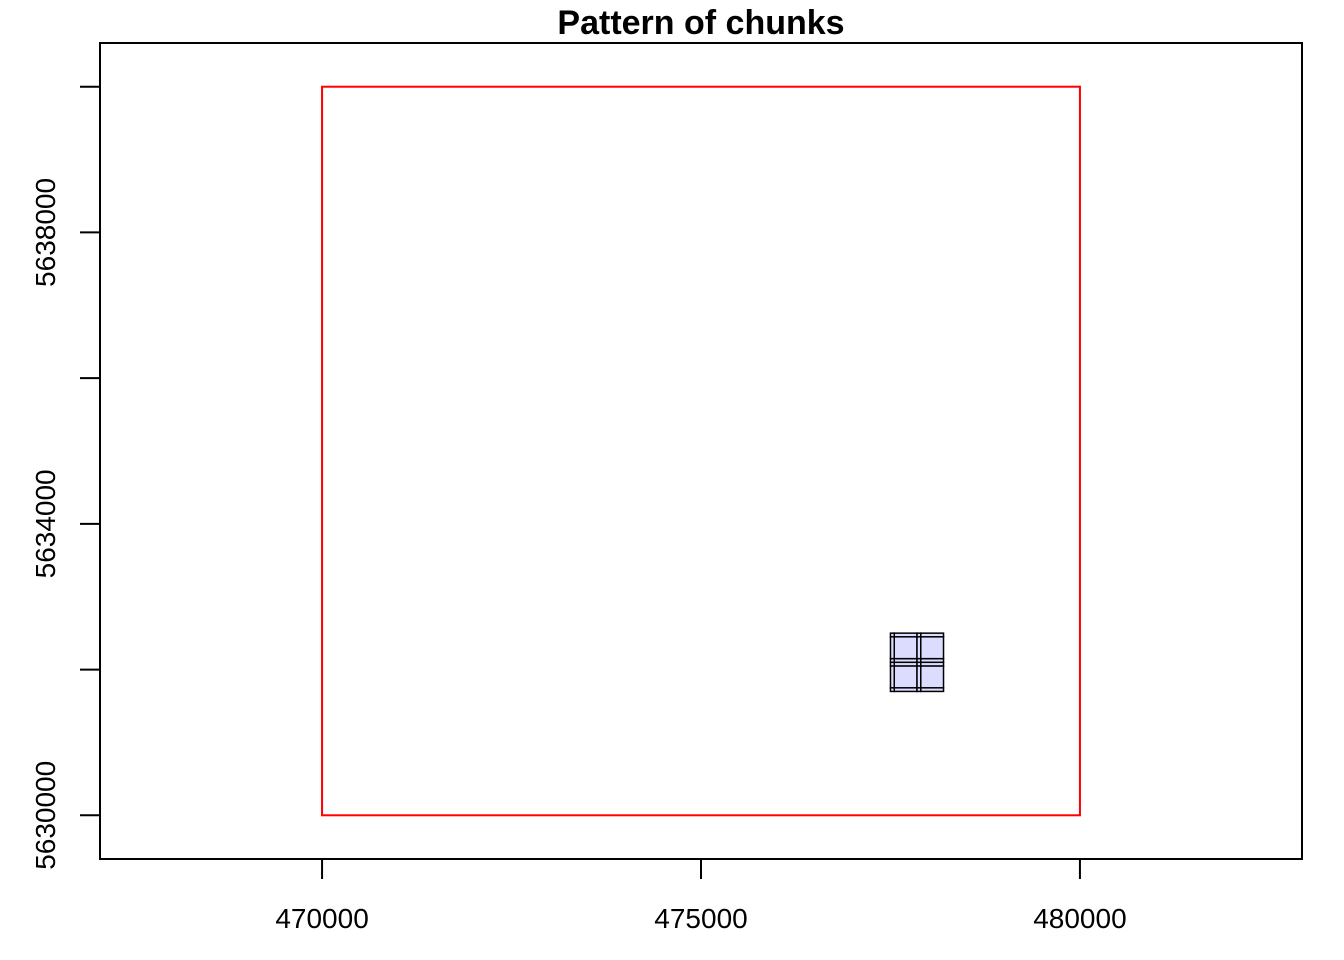 The width and height of the screenshot is (1344, 960). Describe the element at coordinates (45, 815) in the screenshot. I see `y-tick-label: 5630000` at that location.